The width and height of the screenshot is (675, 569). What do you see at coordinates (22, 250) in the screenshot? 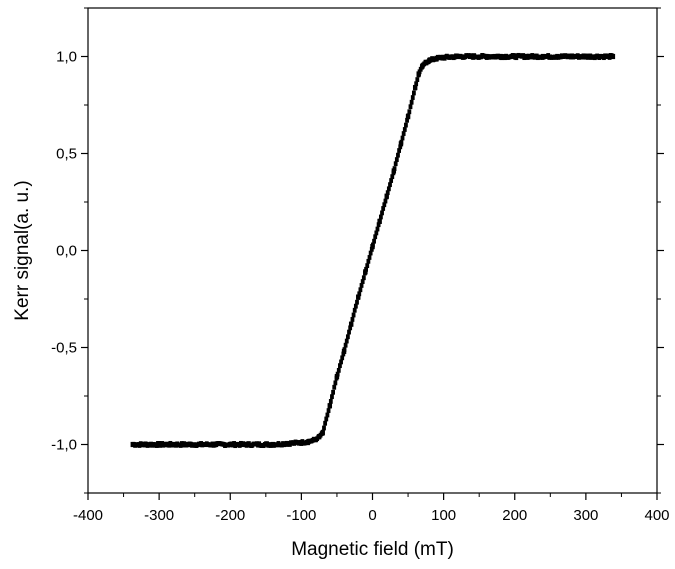
I see `y-axis-title: Kerr signal(a. u.)` at bounding box center [22, 250].